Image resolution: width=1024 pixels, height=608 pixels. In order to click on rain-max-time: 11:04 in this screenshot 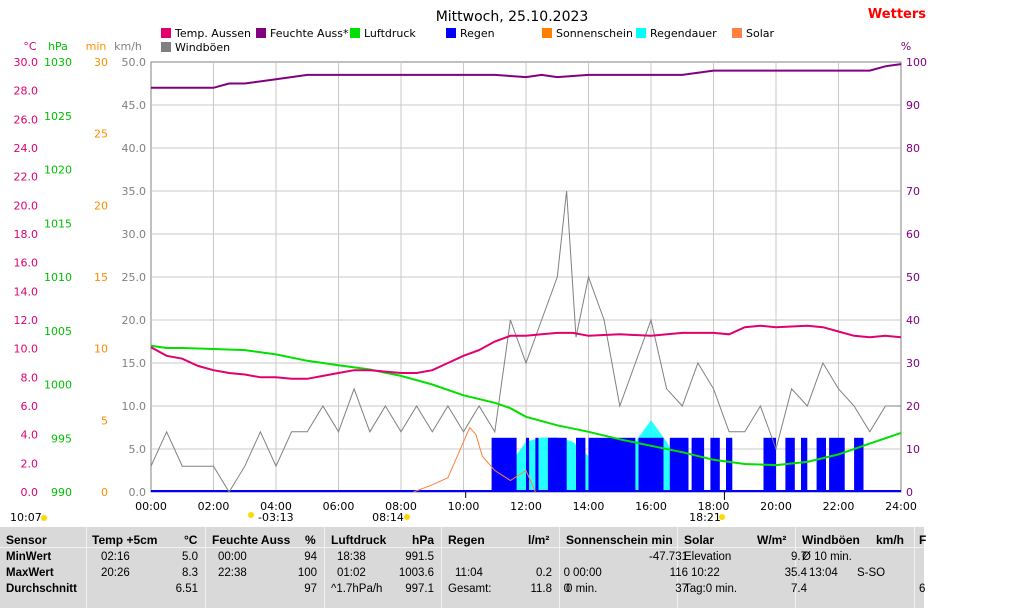, I will do `click(469, 573)`.